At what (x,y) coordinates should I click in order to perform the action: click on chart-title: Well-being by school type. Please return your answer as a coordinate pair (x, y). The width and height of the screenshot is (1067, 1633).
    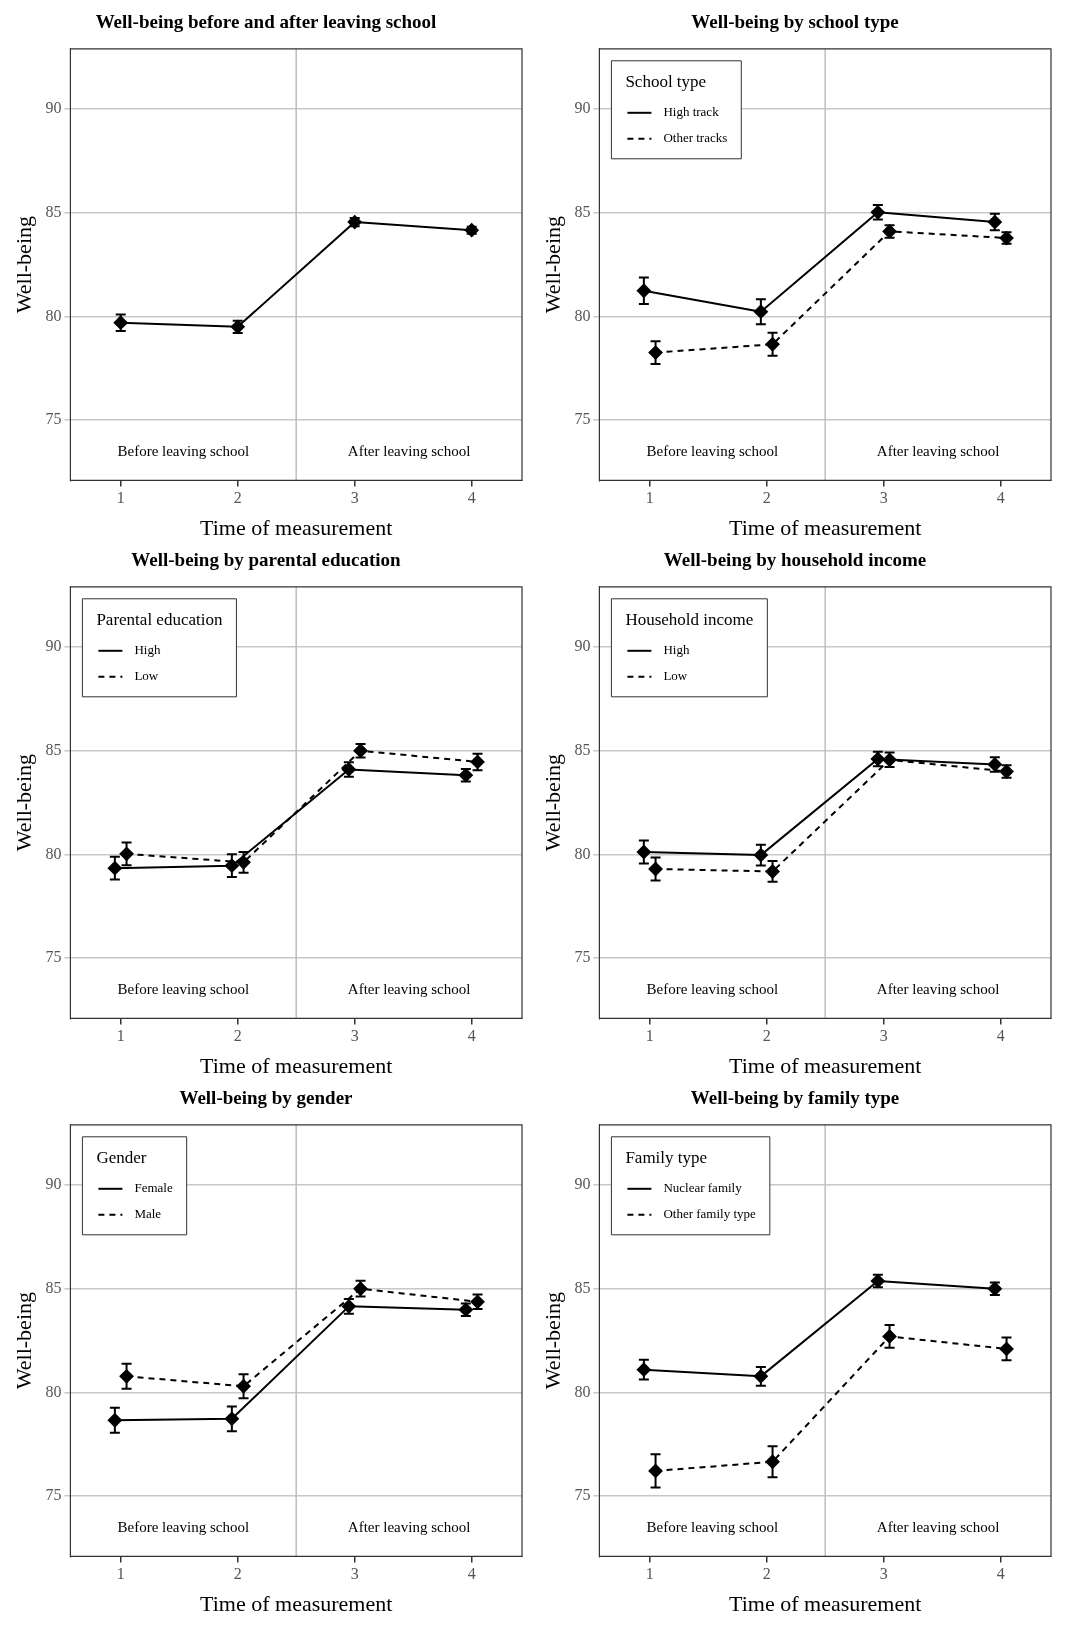
    Looking at the image, I should click on (795, 22).